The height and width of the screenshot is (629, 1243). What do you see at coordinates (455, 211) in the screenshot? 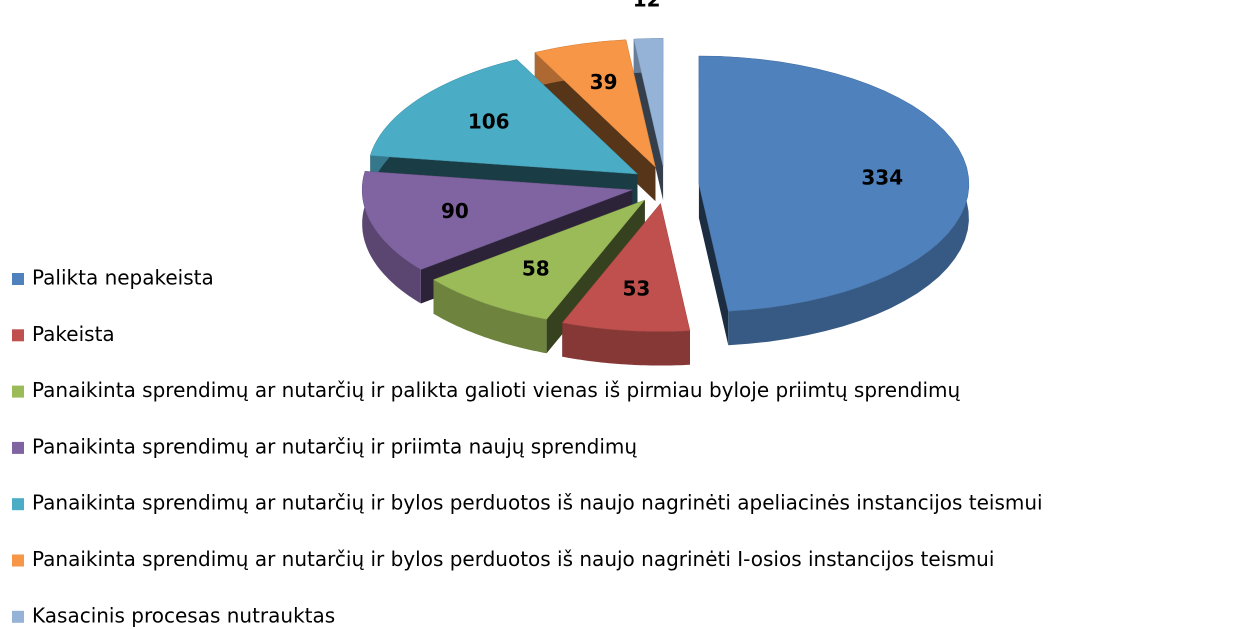
I see `data-label: 90` at bounding box center [455, 211].